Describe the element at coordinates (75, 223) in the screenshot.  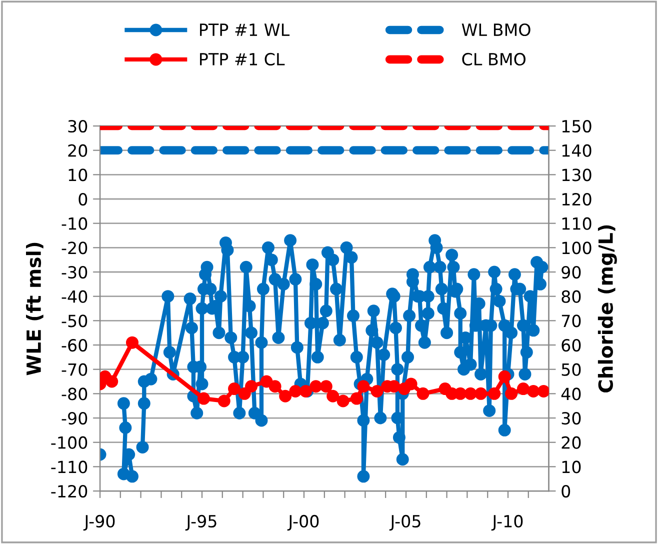
I see `y-tick-label: -10` at that location.